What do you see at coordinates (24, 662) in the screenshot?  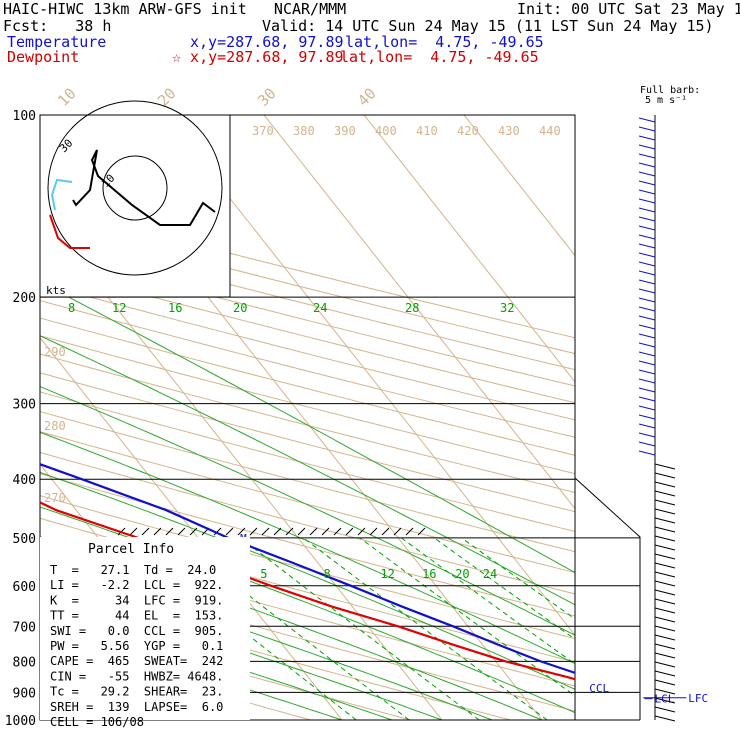 I see `pressure-tick-label: 800` at bounding box center [24, 662].